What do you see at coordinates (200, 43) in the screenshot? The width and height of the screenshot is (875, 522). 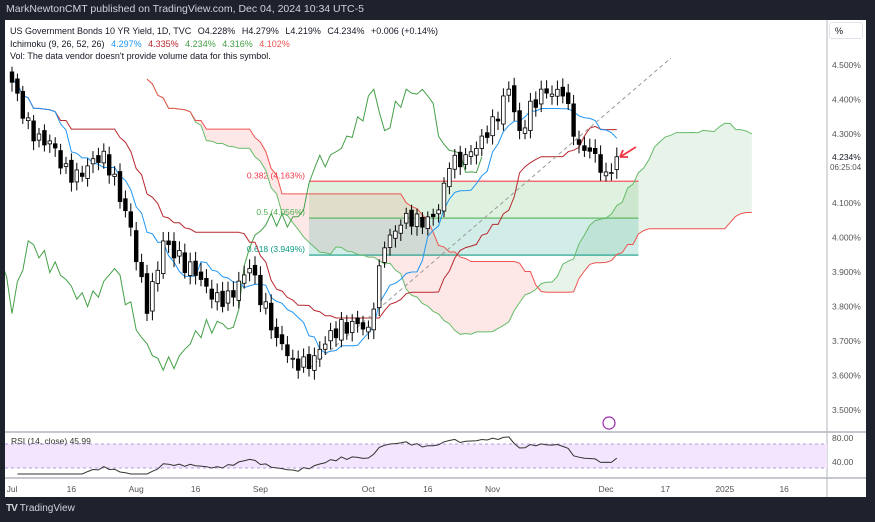 I see `chikou-value: 4.234%` at bounding box center [200, 43].